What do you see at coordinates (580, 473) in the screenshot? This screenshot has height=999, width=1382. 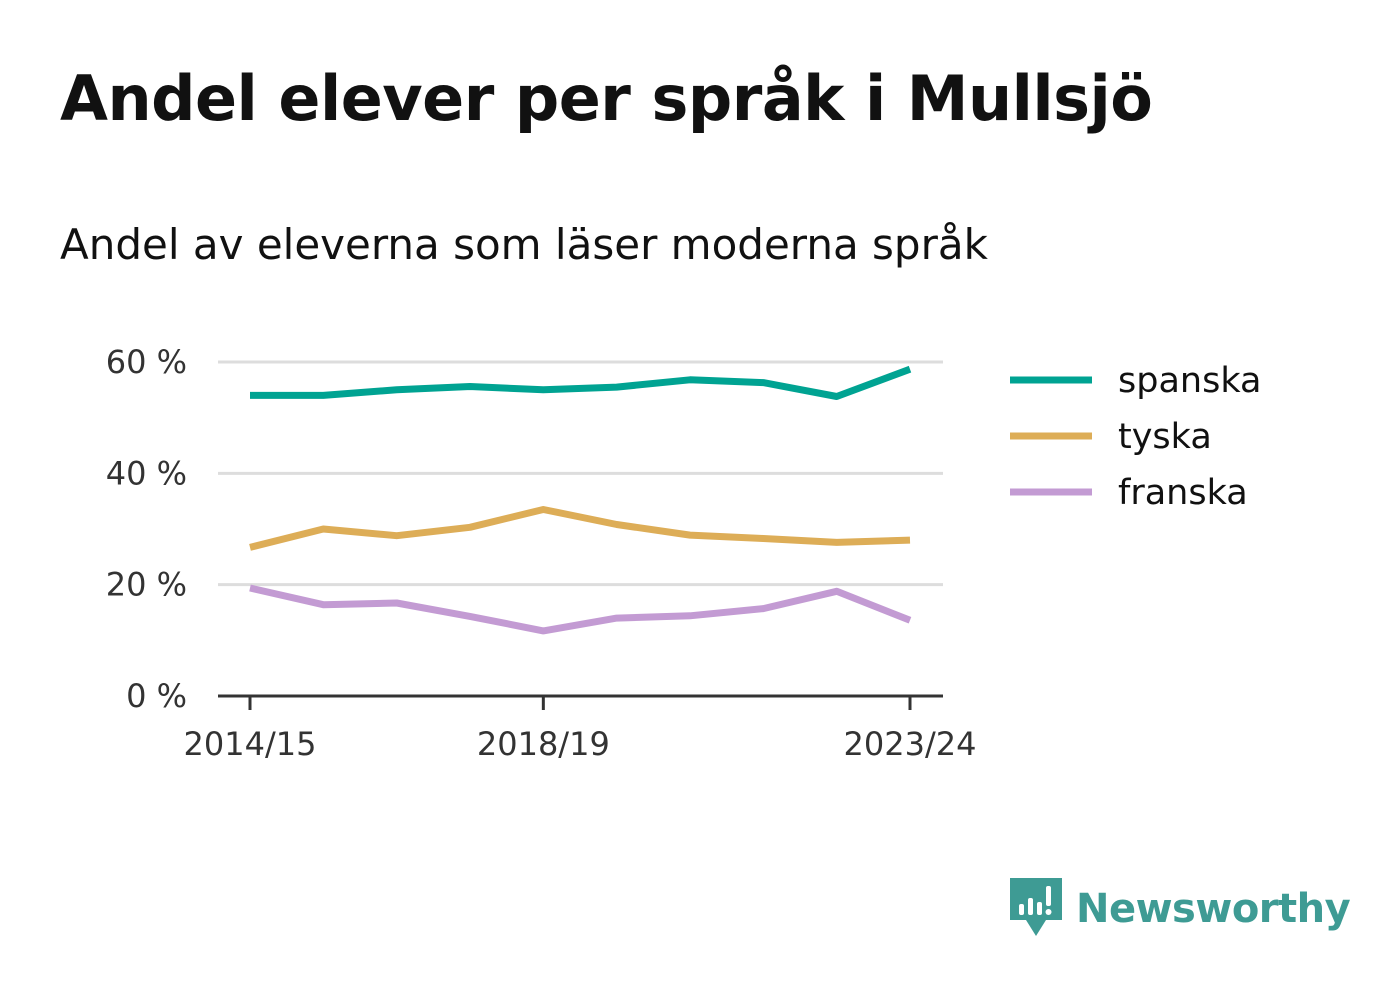 I see `grid-lines` at bounding box center [580, 473].